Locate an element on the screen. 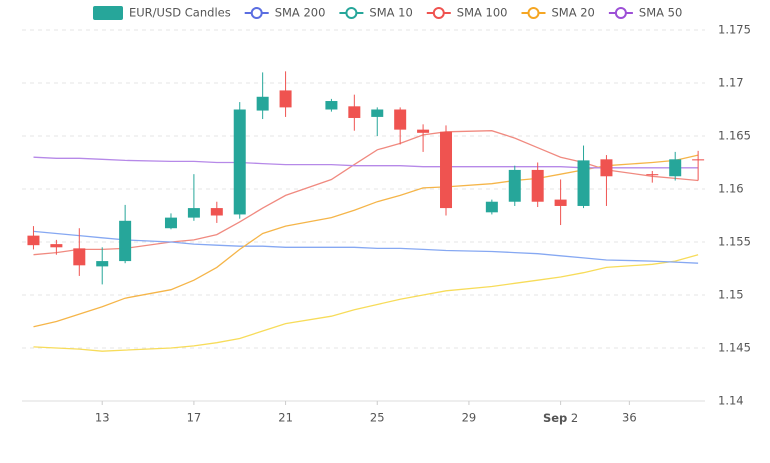 Image resolution: width=770 pixels, height=463 pixels. y-tick-label: 1.155 is located at coordinates (734, 242).